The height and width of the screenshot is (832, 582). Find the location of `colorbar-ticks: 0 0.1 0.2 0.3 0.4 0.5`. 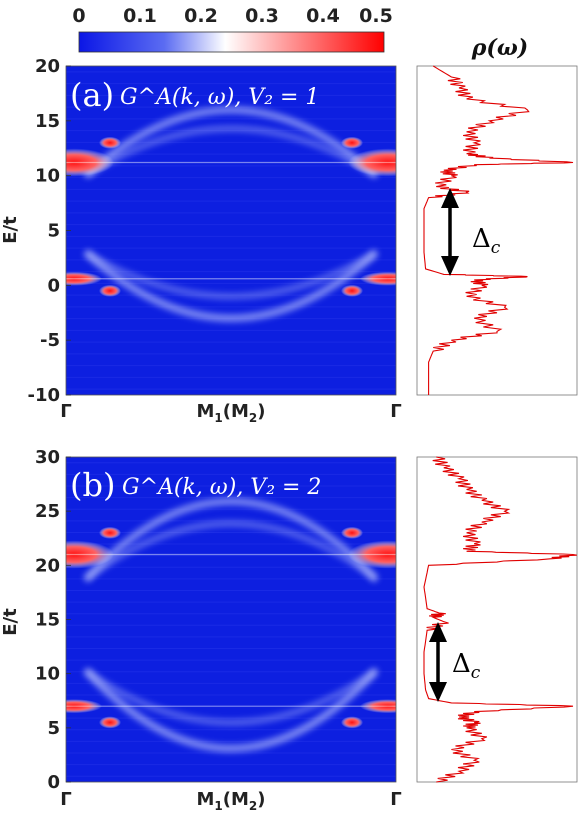

colorbar-ticks: 0 0.1 0.2 0.3 0.4 0.5 is located at coordinates (232, 16).